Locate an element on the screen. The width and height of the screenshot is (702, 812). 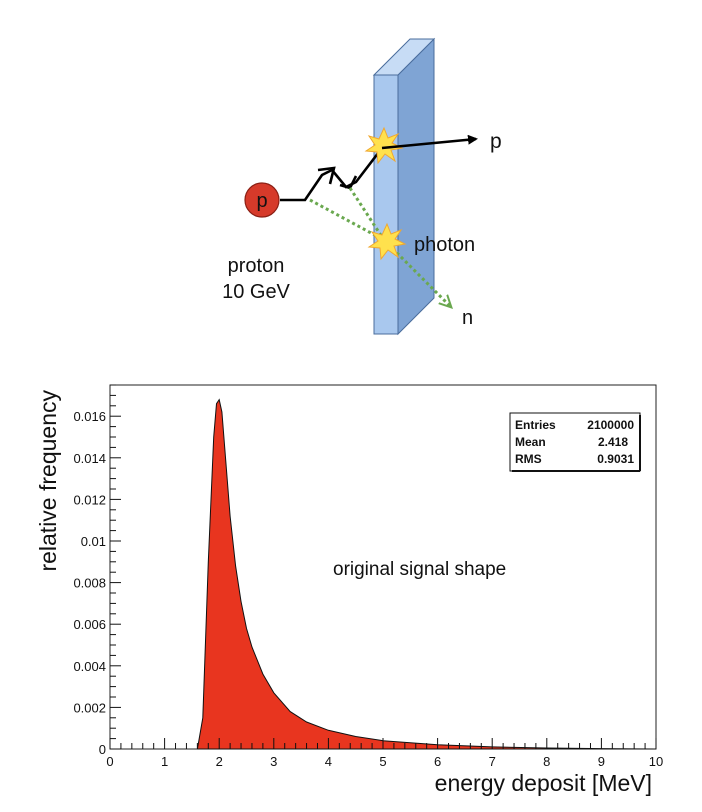
y-axis-tick-labels: 0 0.002 0.004 0.006 0.008 0.01 0.012 0.014 0.016 is located at coordinates (89, 583).